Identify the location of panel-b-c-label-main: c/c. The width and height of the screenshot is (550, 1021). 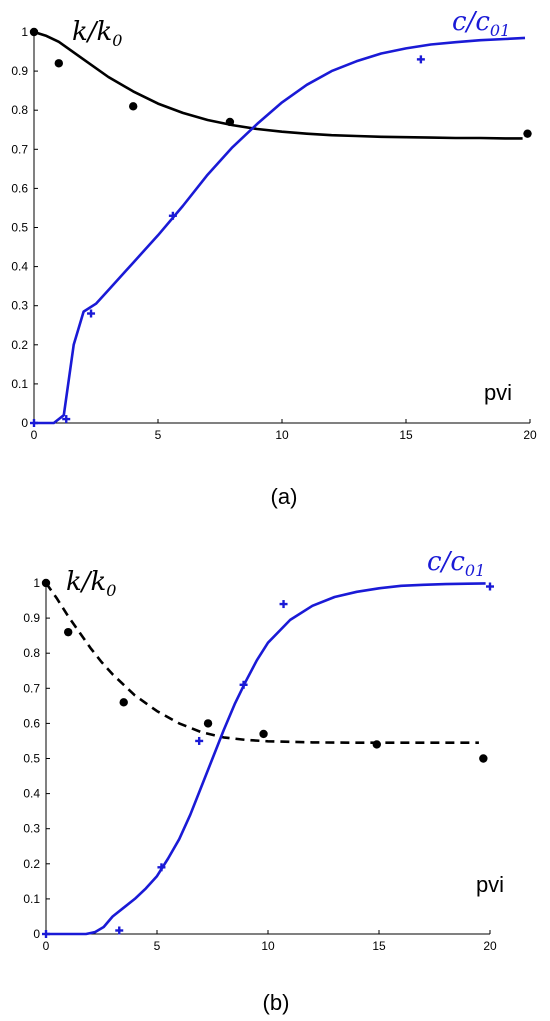
(446, 562).